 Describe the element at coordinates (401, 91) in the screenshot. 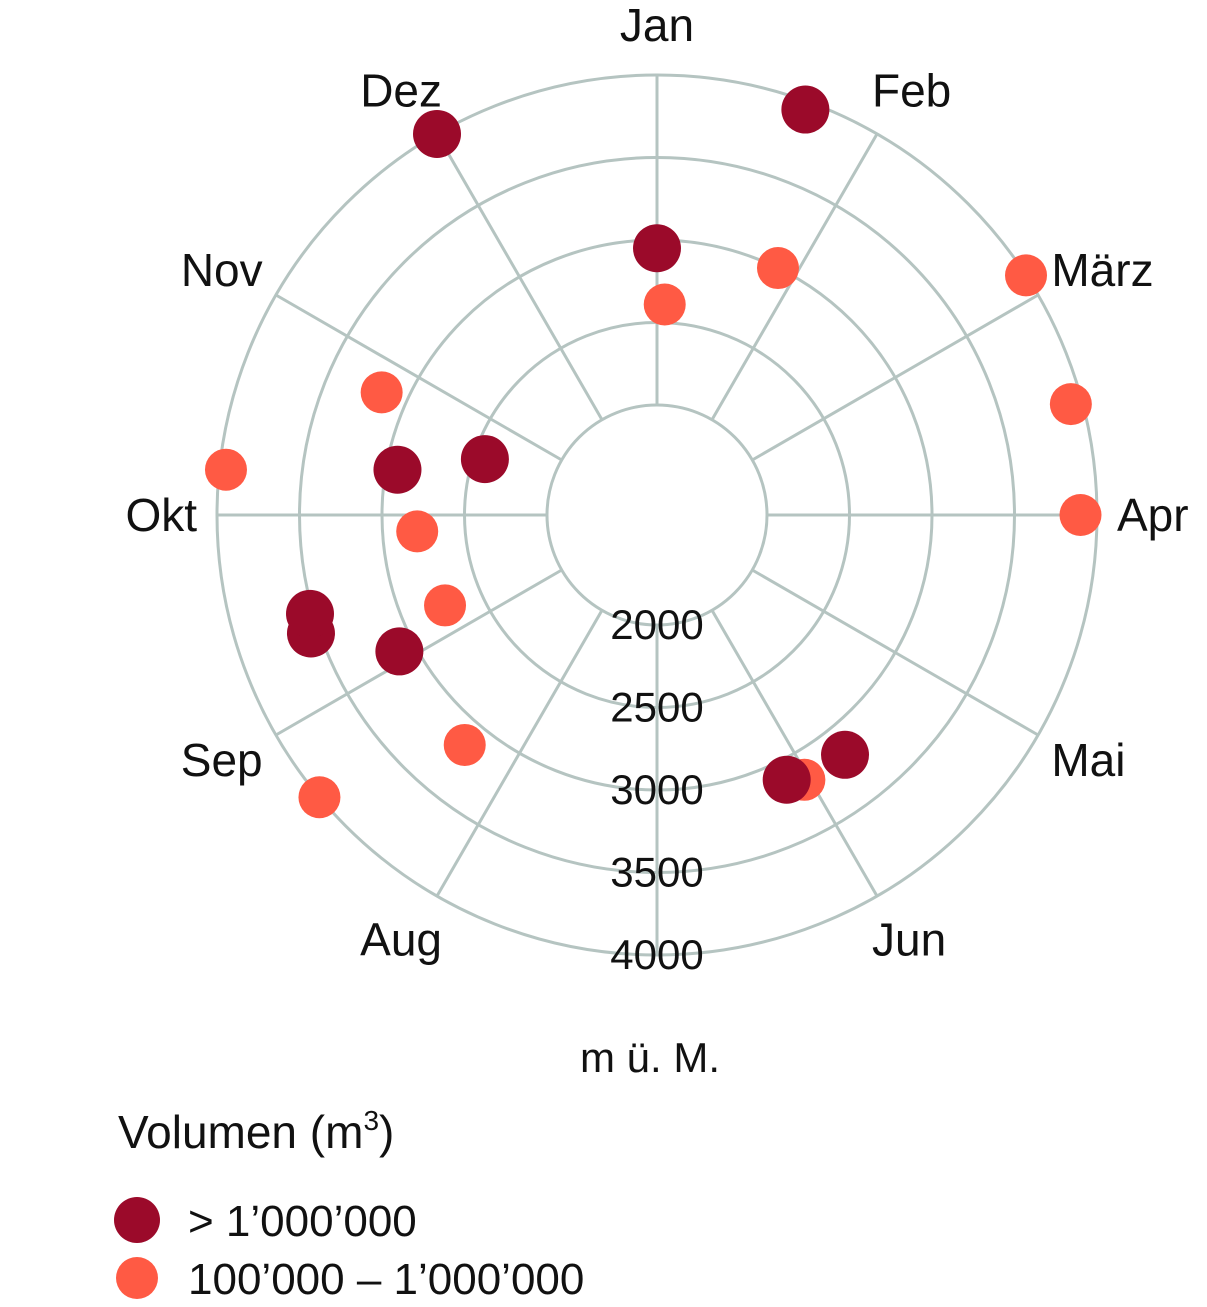

I see `month-label: Dez` at that location.